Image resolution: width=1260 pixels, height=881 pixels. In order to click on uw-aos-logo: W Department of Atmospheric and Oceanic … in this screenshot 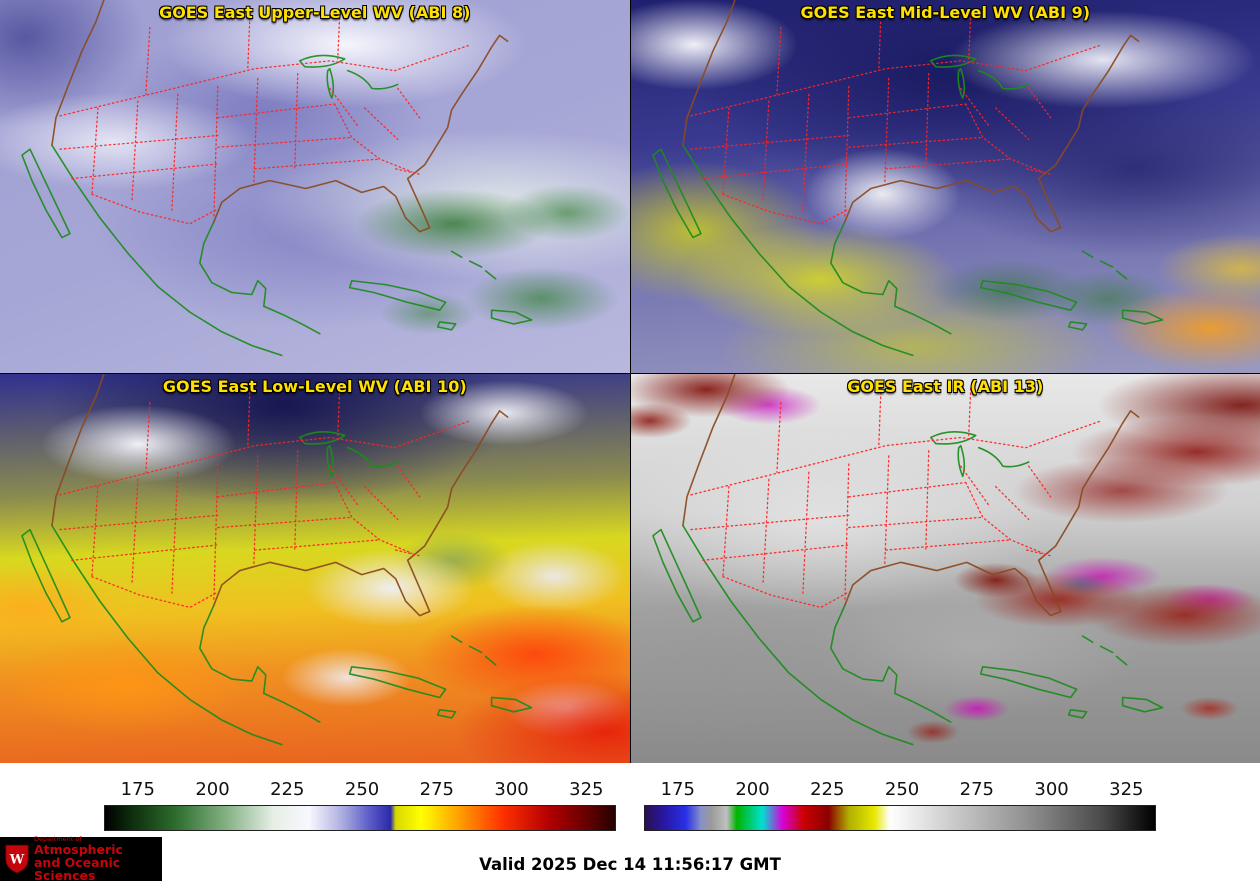, I will do `click(81, 858)`.